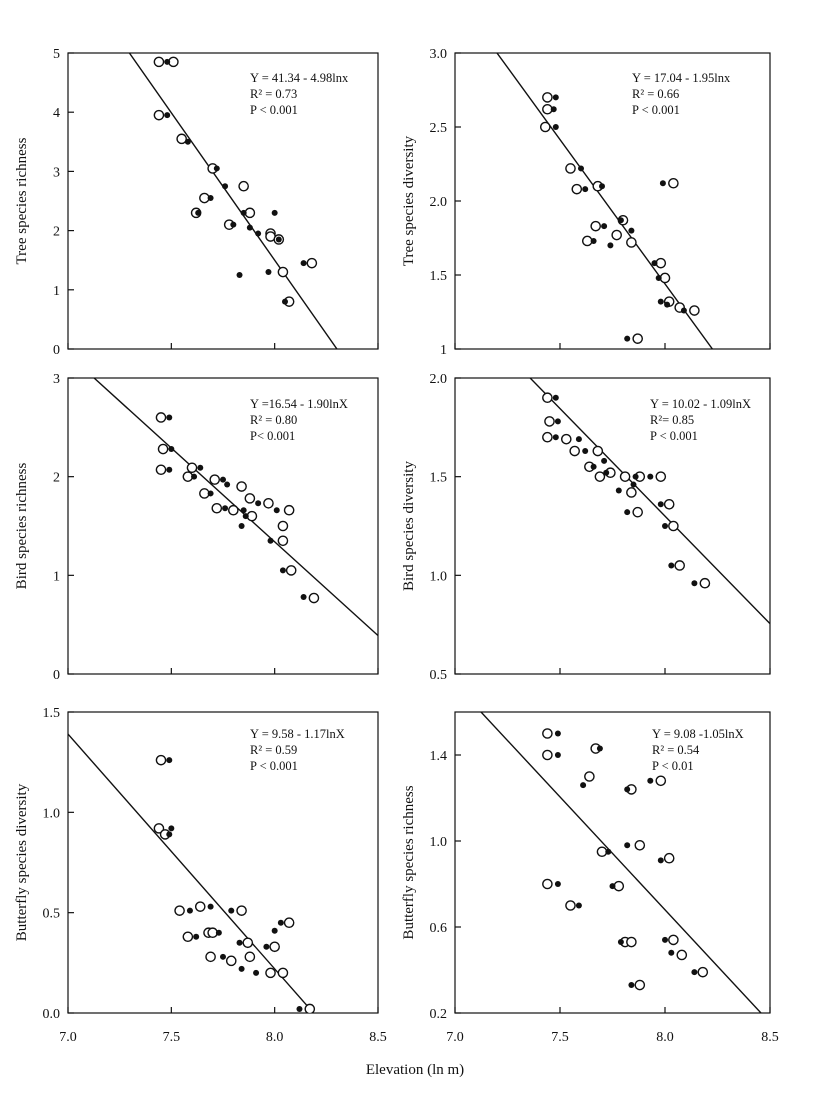 The image size is (820, 1107). I want to click on y-tick-label: 2.0, so click(439, 379).